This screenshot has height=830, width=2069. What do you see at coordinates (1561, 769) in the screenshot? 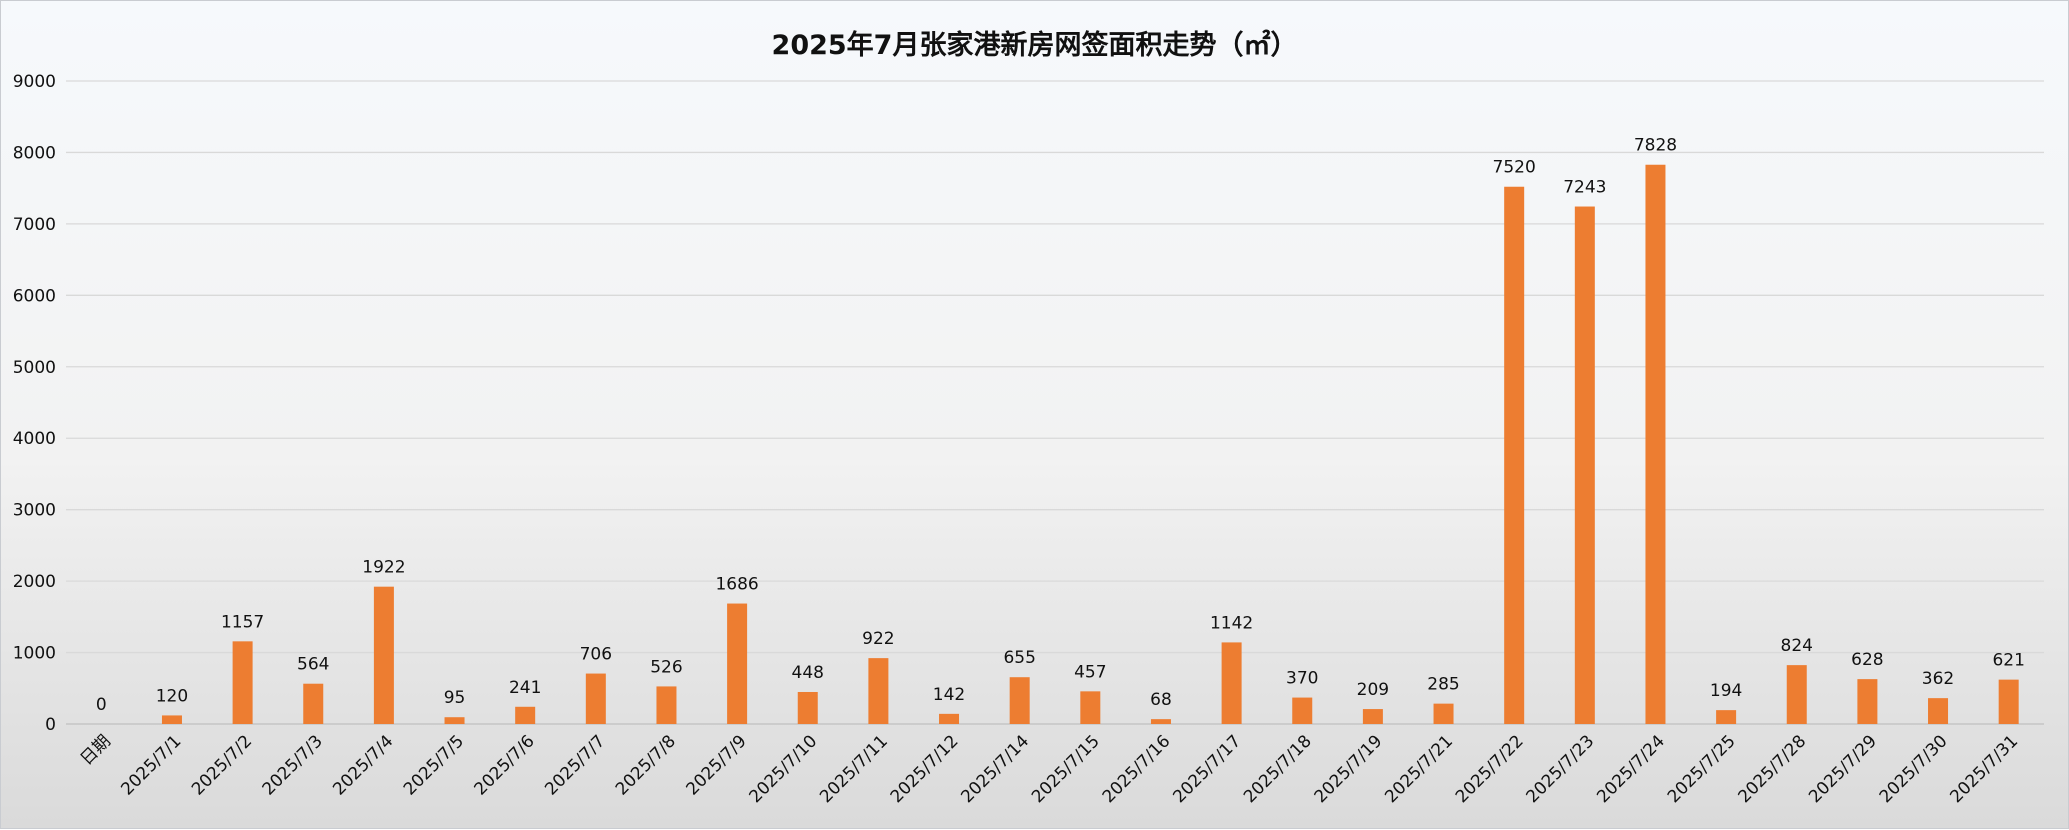
I see `x-tick-label: 2025/7/23` at bounding box center [1561, 769].